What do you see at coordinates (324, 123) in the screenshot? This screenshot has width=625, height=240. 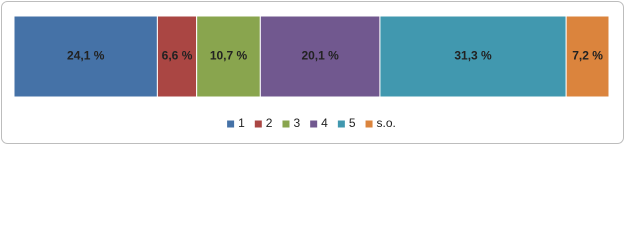 I see `legend-label: 4` at bounding box center [324, 123].